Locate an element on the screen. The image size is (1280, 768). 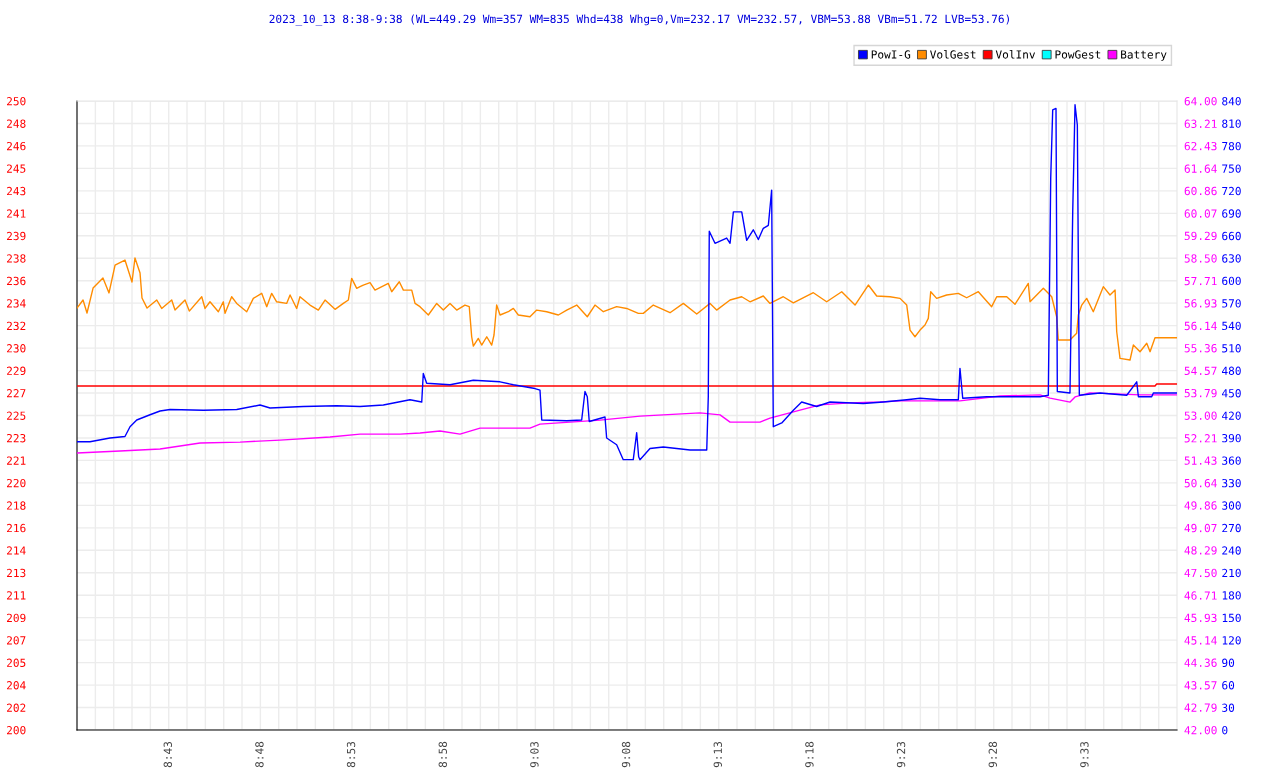
y-tick-label: 218 is located at coordinates (16, 505).